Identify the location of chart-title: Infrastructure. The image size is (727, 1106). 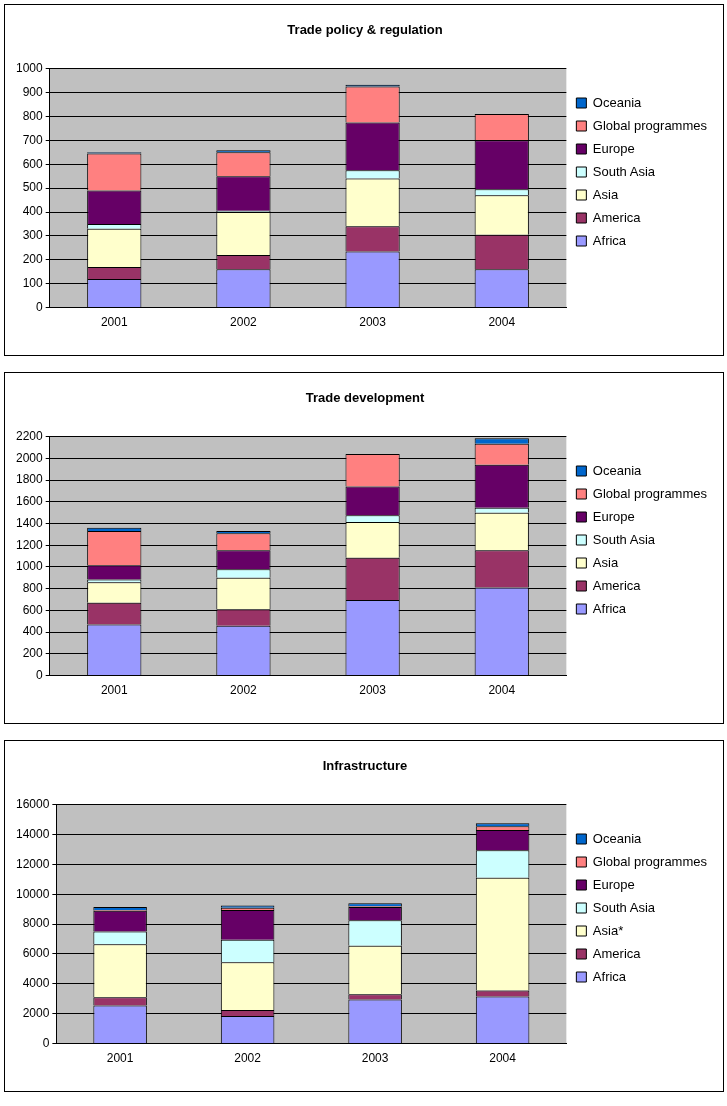
(365, 766).